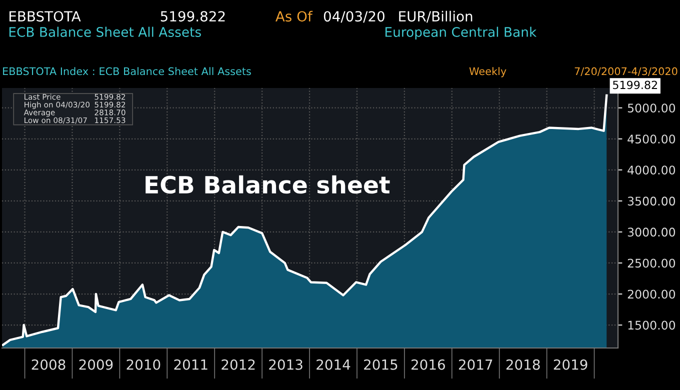 The width and height of the screenshot is (680, 390). What do you see at coordinates (294, 16) in the screenshot?
I see `text: As Of` at bounding box center [294, 16].